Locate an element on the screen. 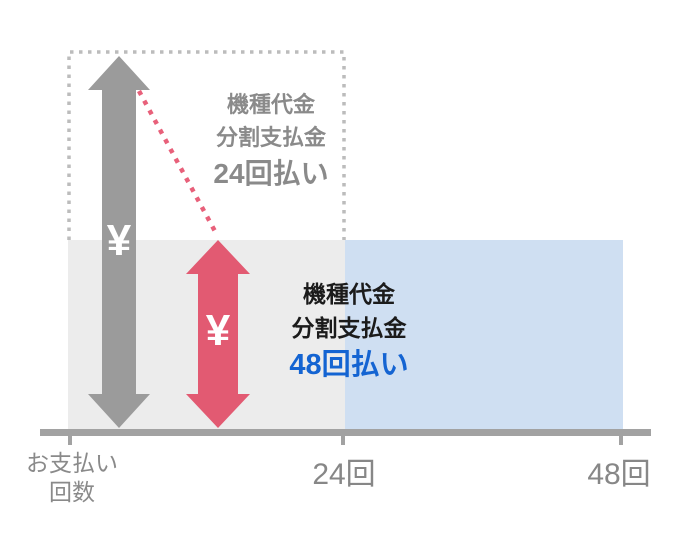 This screenshot has width=690, height=558. x-axis-label-24: 24回 is located at coordinates (344, 474).